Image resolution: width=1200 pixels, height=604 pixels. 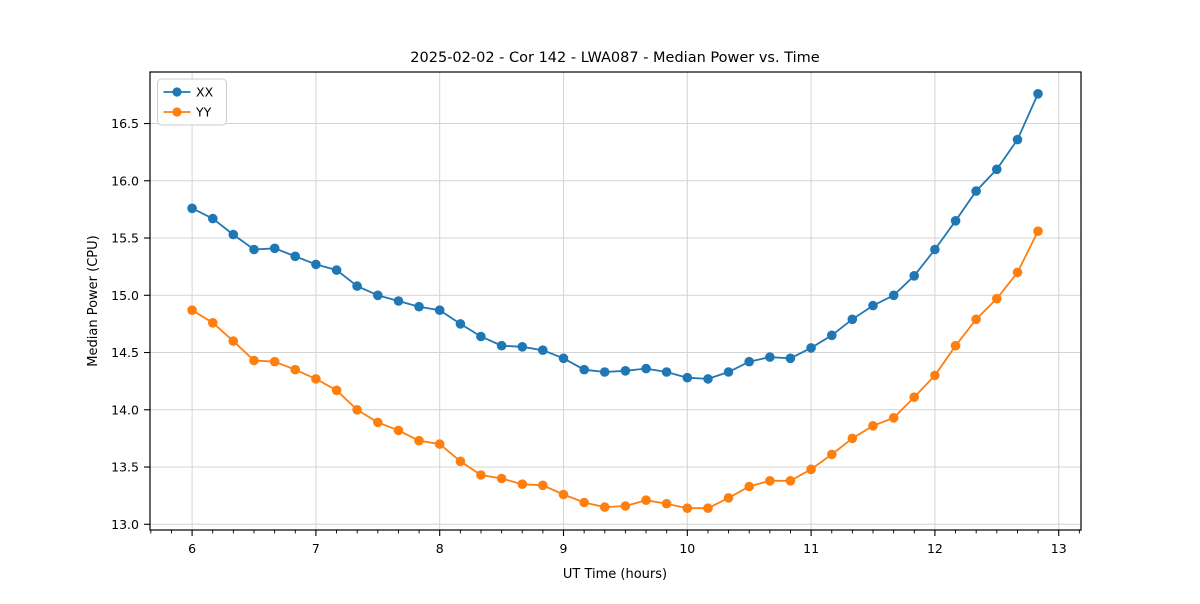 What do you see at coordinates (564, 548) in the screenshot?
I see `x-tick-label: 9` at bounding box center [564, 548].